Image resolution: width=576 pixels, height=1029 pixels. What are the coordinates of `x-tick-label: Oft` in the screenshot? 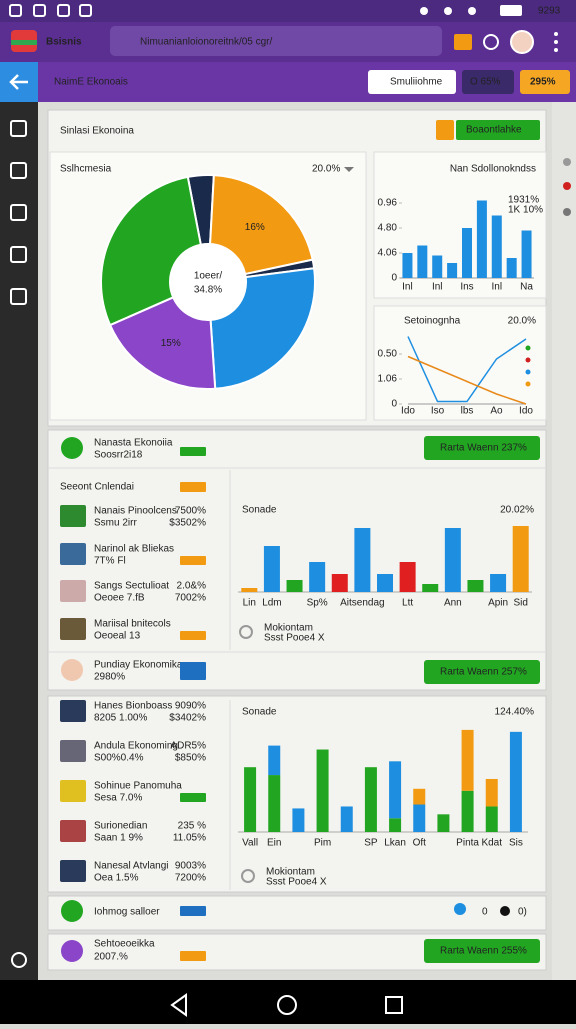 It's located at (420, 843).